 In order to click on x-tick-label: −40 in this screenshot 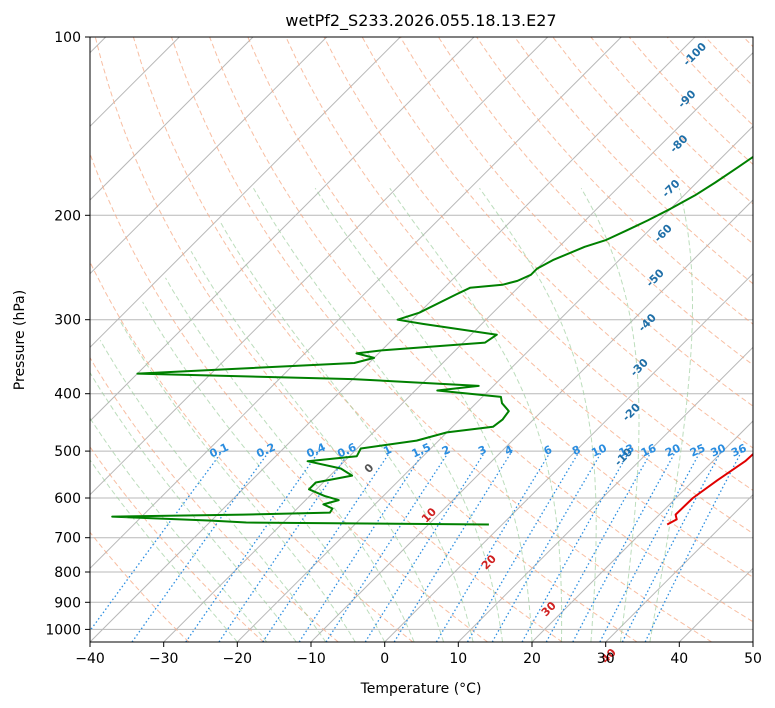, I will do `click(90, 659)`.